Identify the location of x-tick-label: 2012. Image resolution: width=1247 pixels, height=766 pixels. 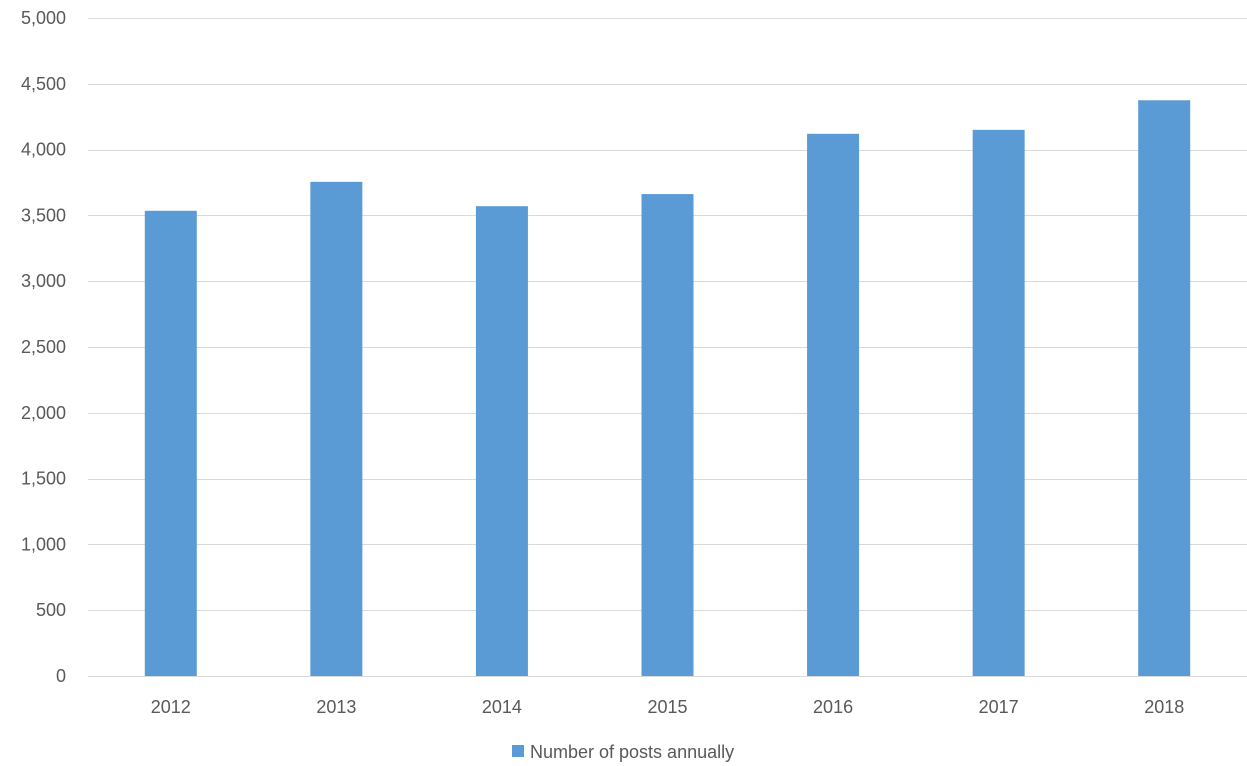
(171, 707).